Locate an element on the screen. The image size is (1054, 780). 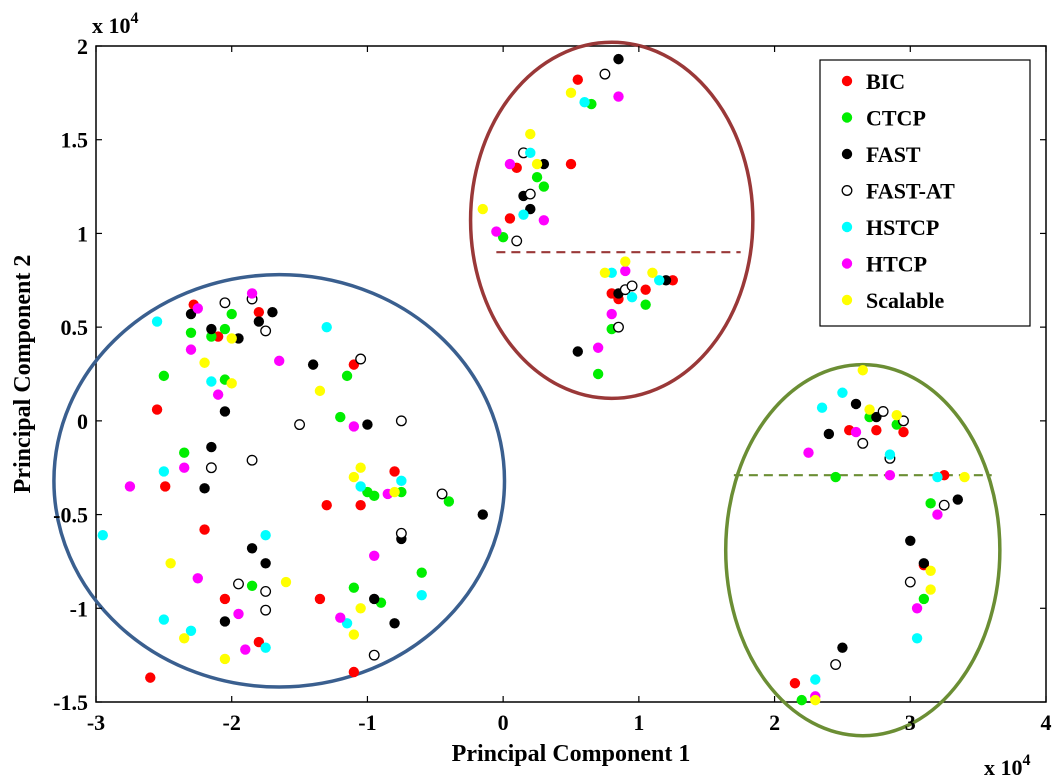
y-tick-label: 2 is located at coordinates (82, 46).